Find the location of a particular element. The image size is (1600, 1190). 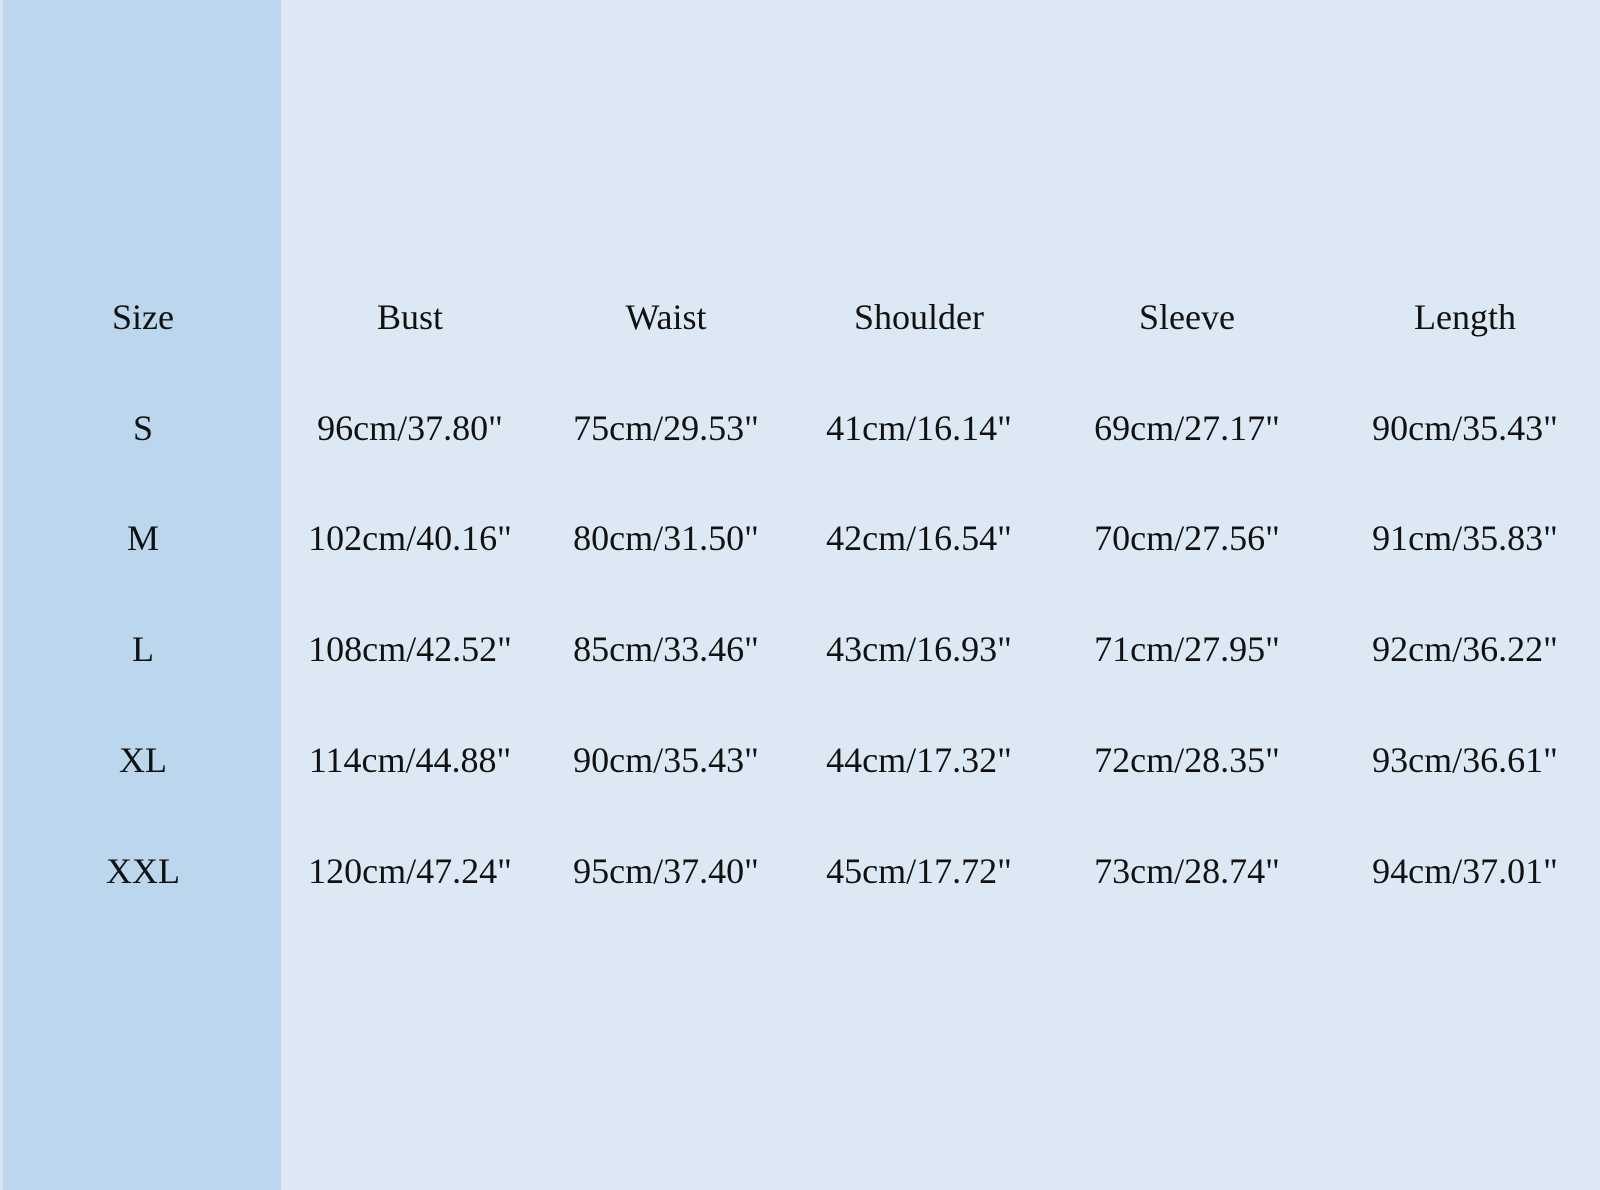

measurement-cell: 93cm/36.61" is located at coordinates (1465, 760).